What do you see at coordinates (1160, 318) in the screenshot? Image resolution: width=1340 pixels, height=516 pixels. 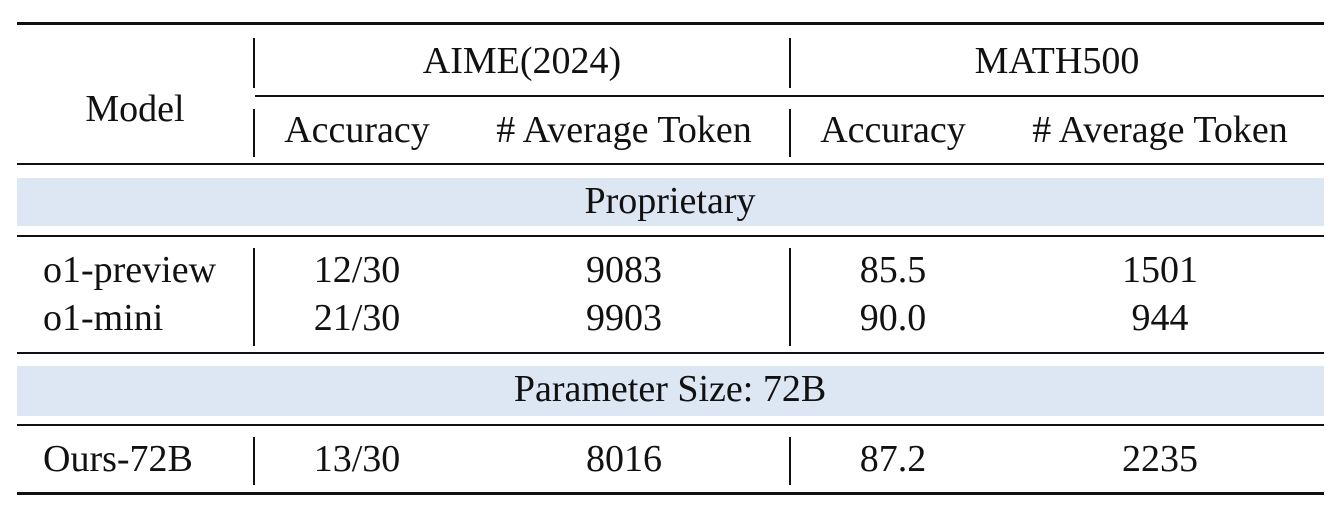 I see `row-o1-mini-math-tok: 944` at bounding box center [1160, 318].